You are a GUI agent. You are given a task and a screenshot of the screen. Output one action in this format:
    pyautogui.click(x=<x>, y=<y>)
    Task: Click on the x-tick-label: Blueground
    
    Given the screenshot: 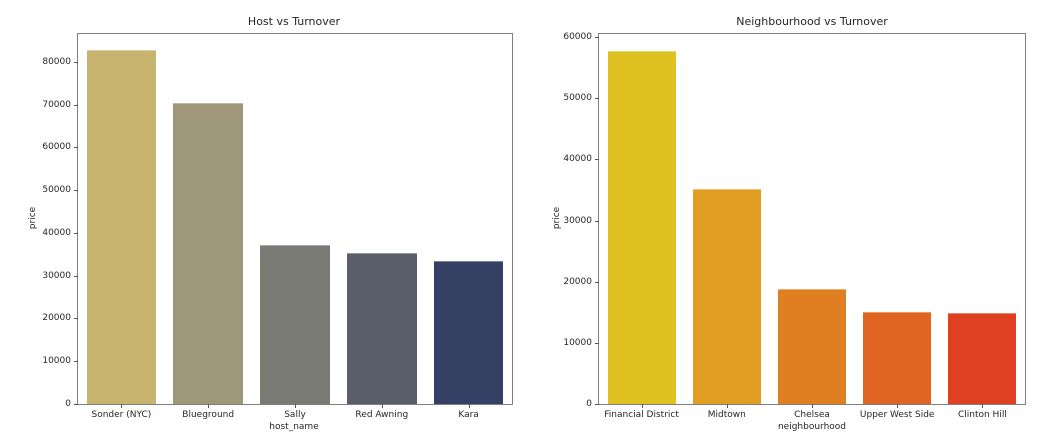 What is the action you would take?
    pyautogui.click(x=208, y=415)
    